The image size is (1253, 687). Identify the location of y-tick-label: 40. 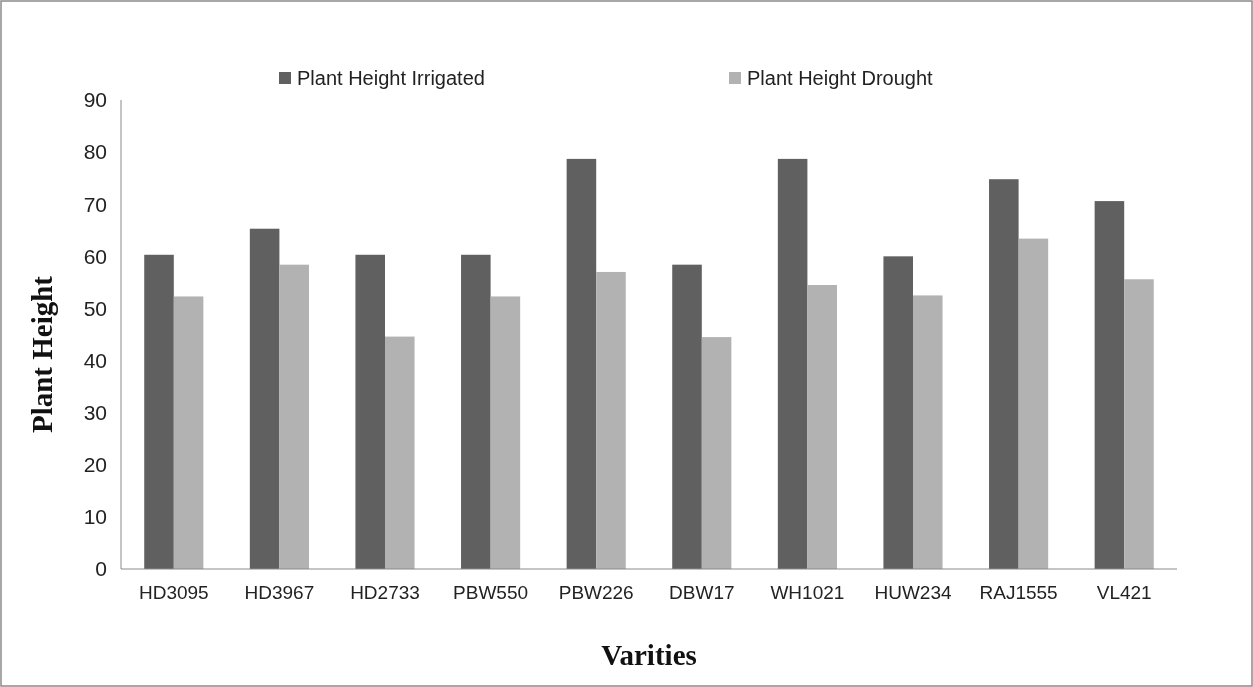
(95, 360).